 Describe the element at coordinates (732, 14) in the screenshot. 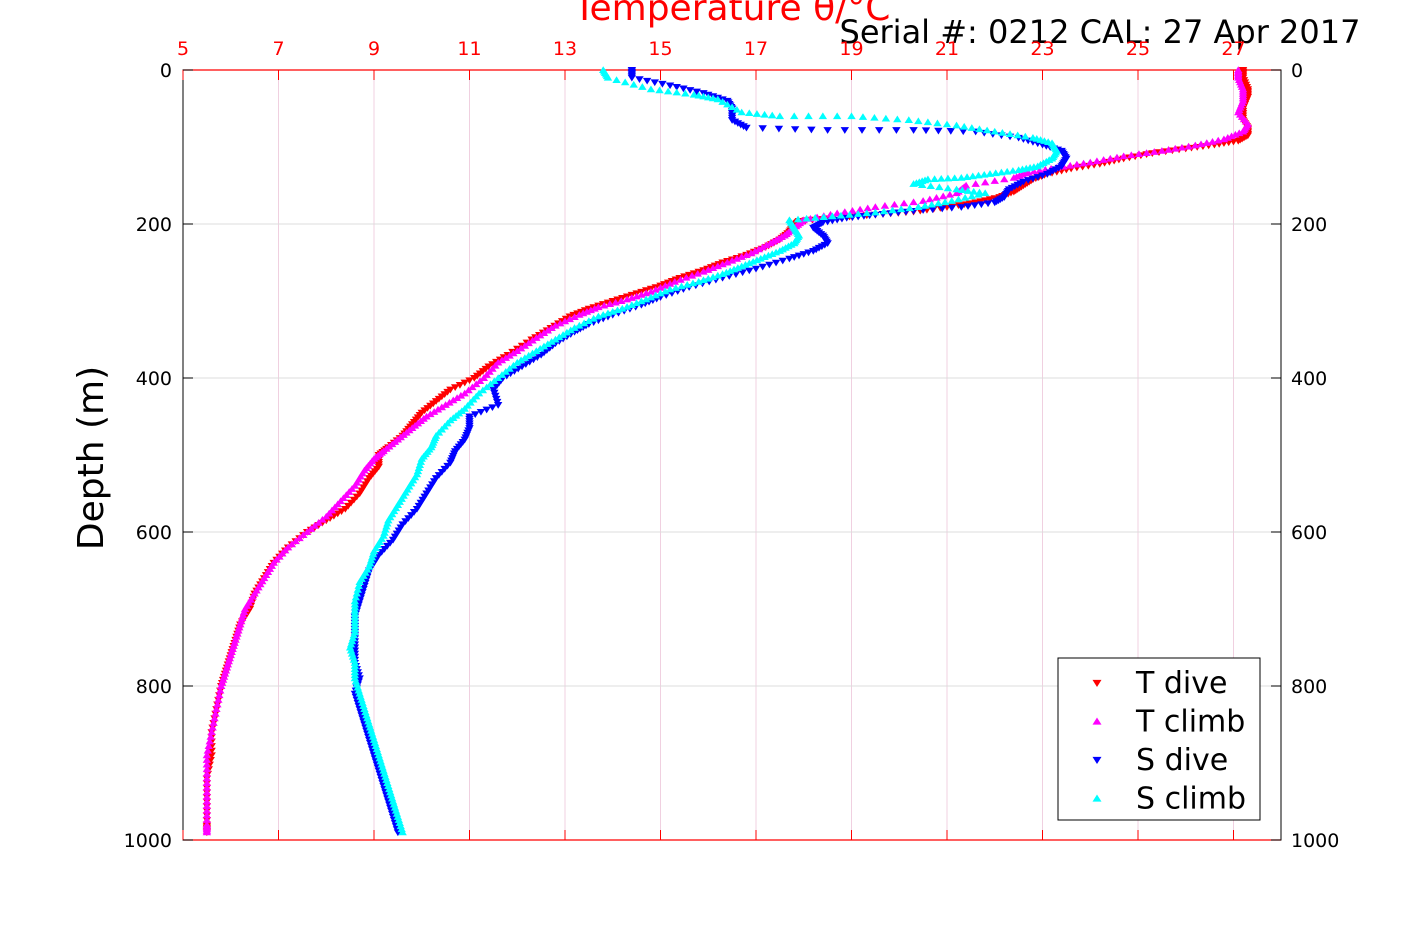

I see `x-axis-title: Temperature θ/°C` at that location.